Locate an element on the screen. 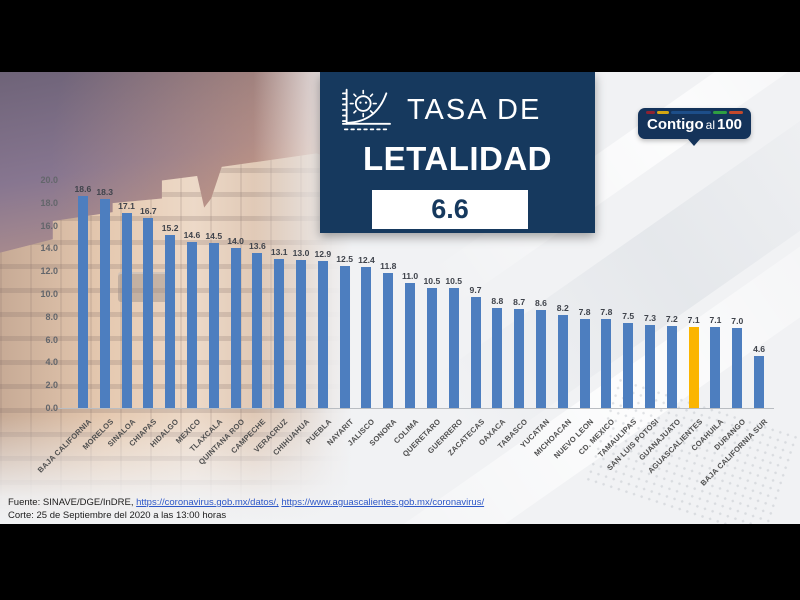  bar-value-label: 4.6 is located at coordinates (759, 348).